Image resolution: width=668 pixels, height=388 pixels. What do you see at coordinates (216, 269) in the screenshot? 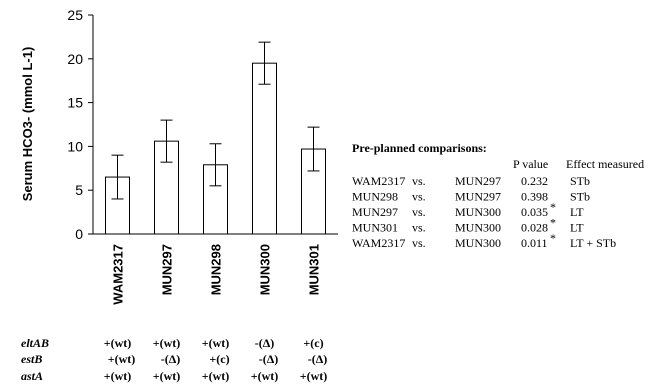
I see `x-tick-label: MUN298` at bounding box center [216, 269].